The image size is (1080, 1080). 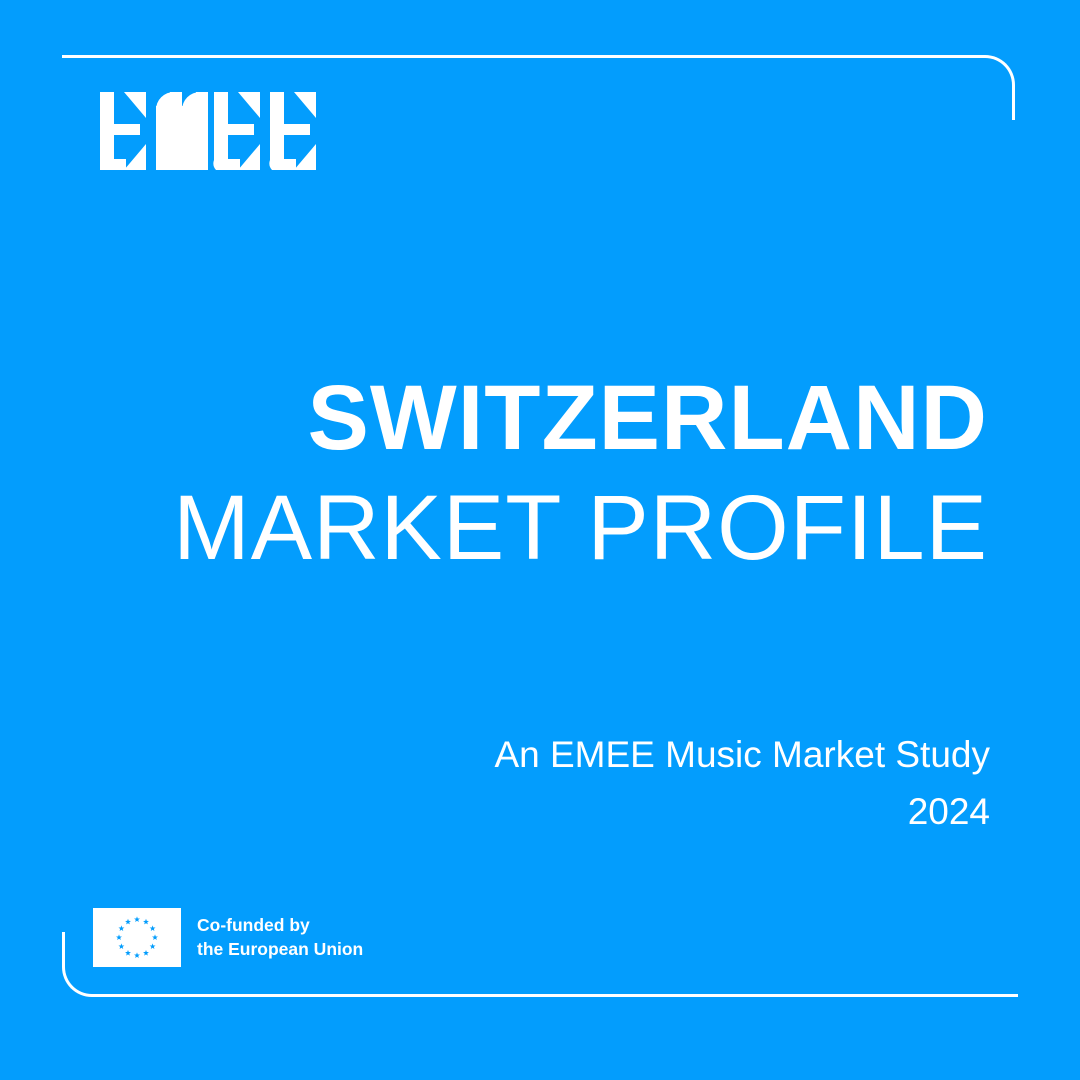 What do you see at coordinates (209, 133) in the screenshot?
I see `emee-logo` at bounding box center [209, 133].